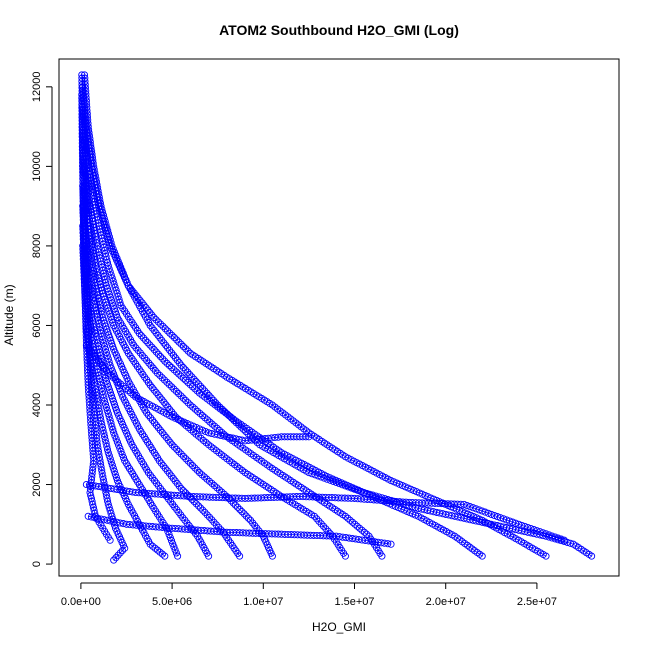 The width and height of the screenshot is (650, 655). Describe the element at coordinates (37, 484) in the screenshot. I see `y-tick-label: 2000` at that location.